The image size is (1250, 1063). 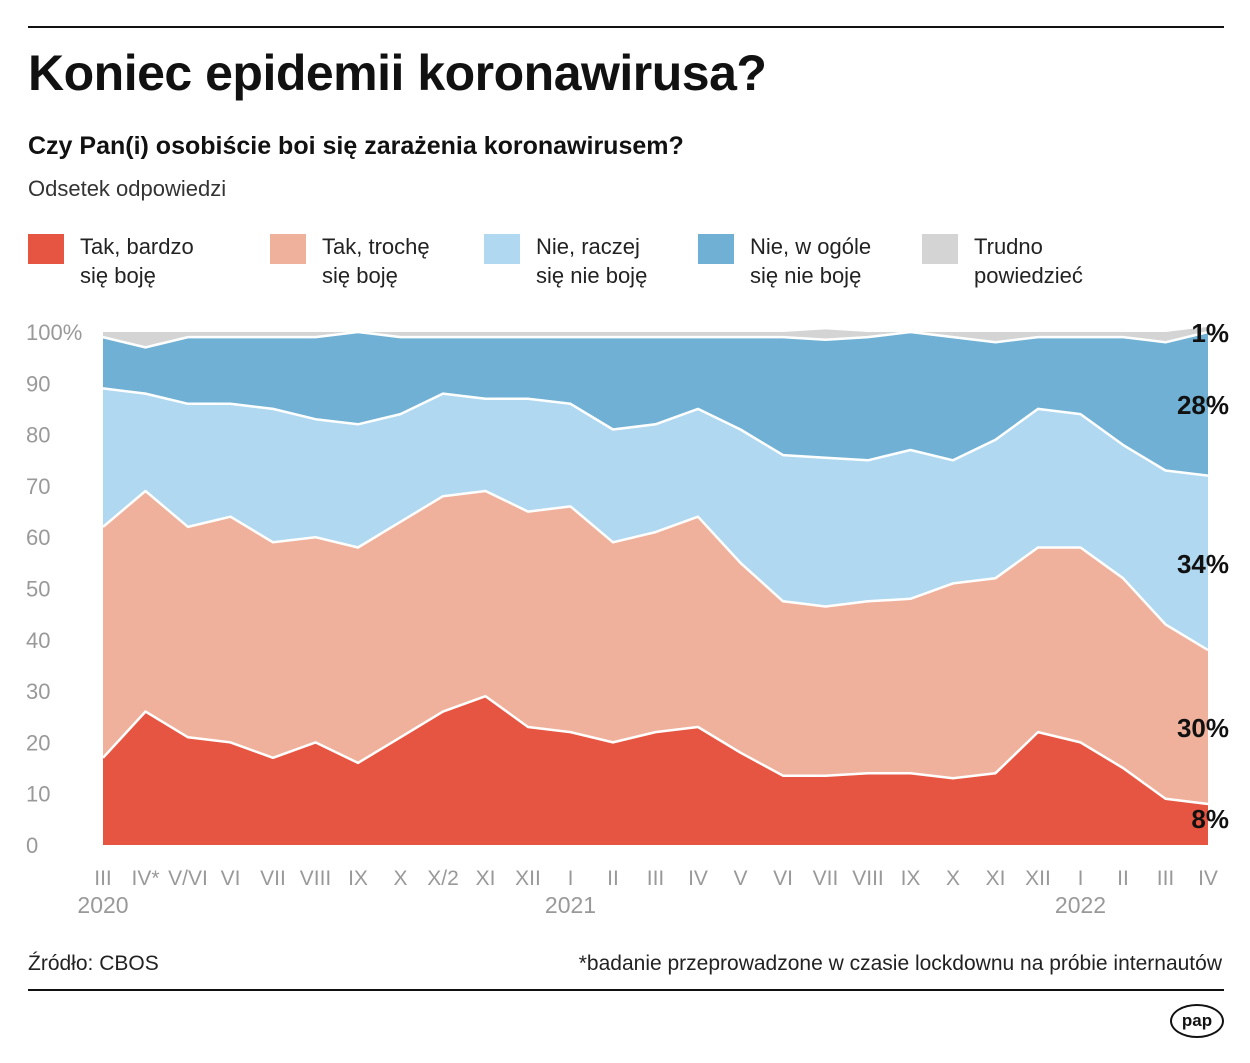 I want to click on top-rule, so click(x=626, y=27).